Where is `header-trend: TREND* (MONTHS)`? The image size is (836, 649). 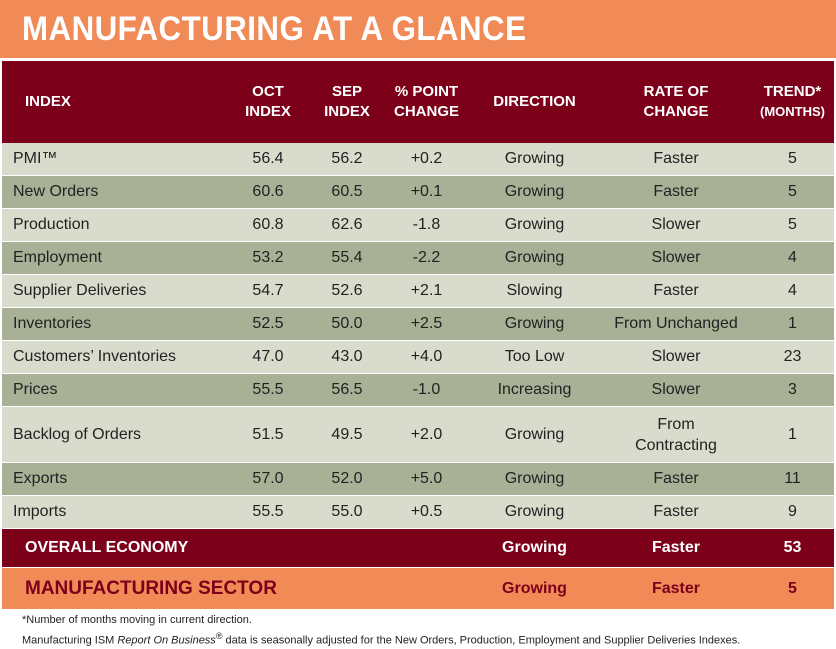
header-trend: TREND* (MONTHS) is located at coordinates (792, 102).